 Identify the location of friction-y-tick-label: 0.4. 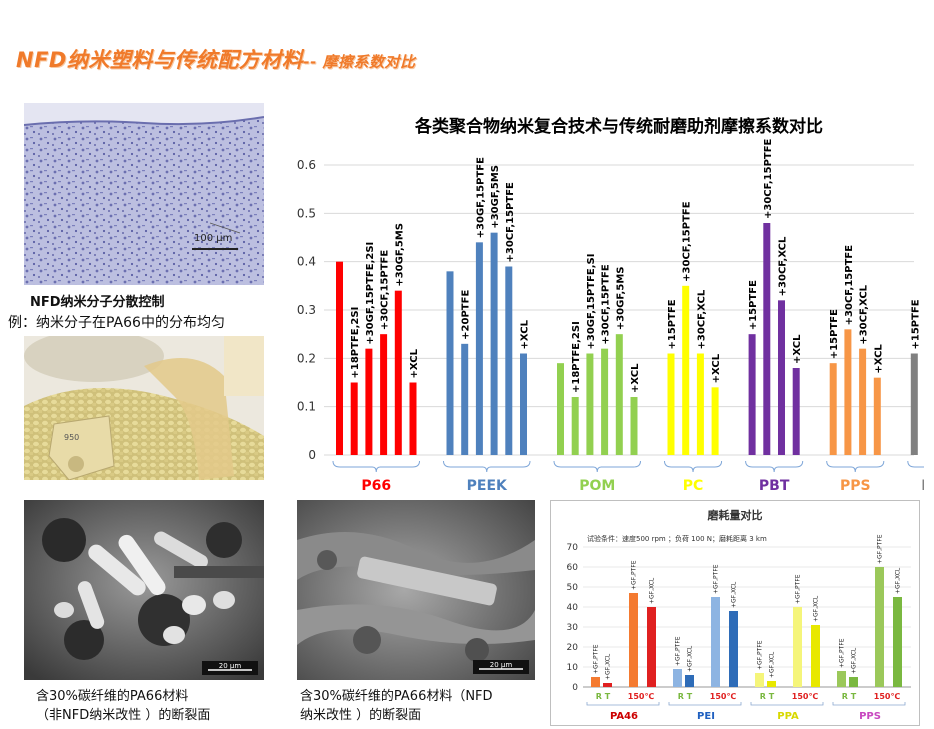
(306, 262).